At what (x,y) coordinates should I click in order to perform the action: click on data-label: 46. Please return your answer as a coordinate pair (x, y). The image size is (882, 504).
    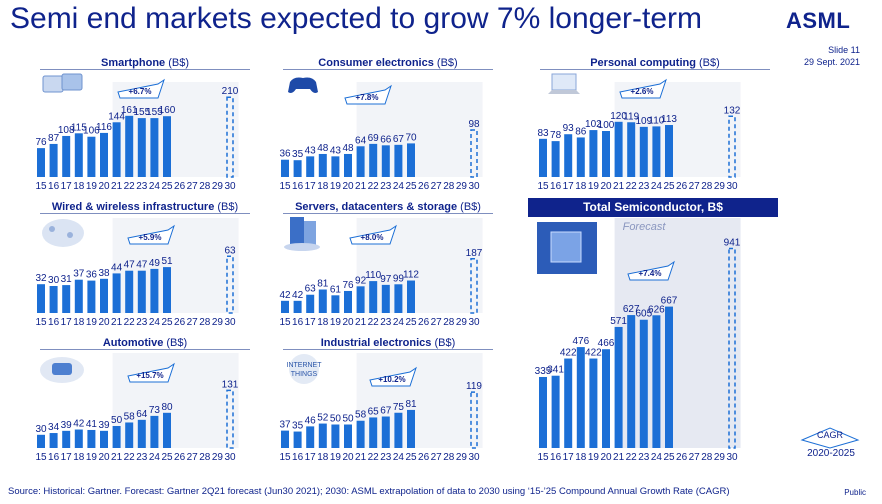
    Looking at the image, I should click on (311, 420).